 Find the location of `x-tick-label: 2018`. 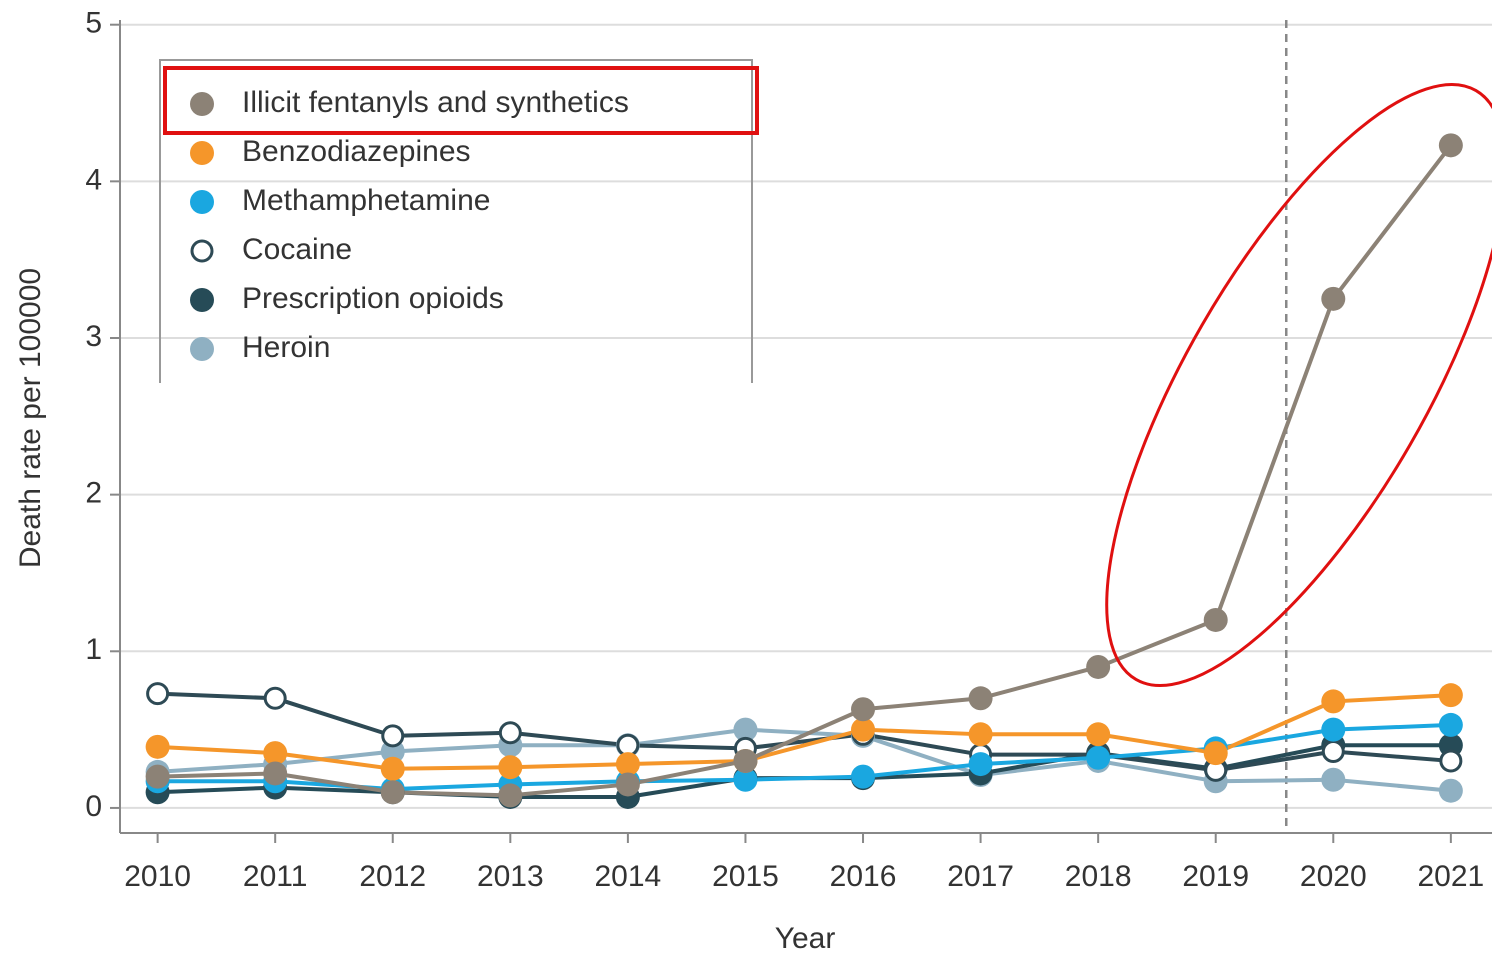

x-tick-label: 2018 is located at coordinates (1098, 876).